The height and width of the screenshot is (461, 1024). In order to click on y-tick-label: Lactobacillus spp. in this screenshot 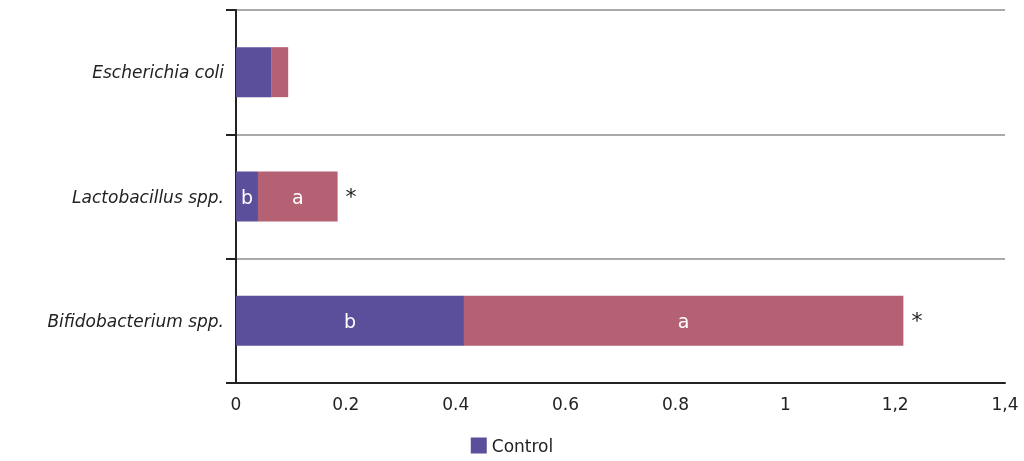, I will do `click(148, 196)`.